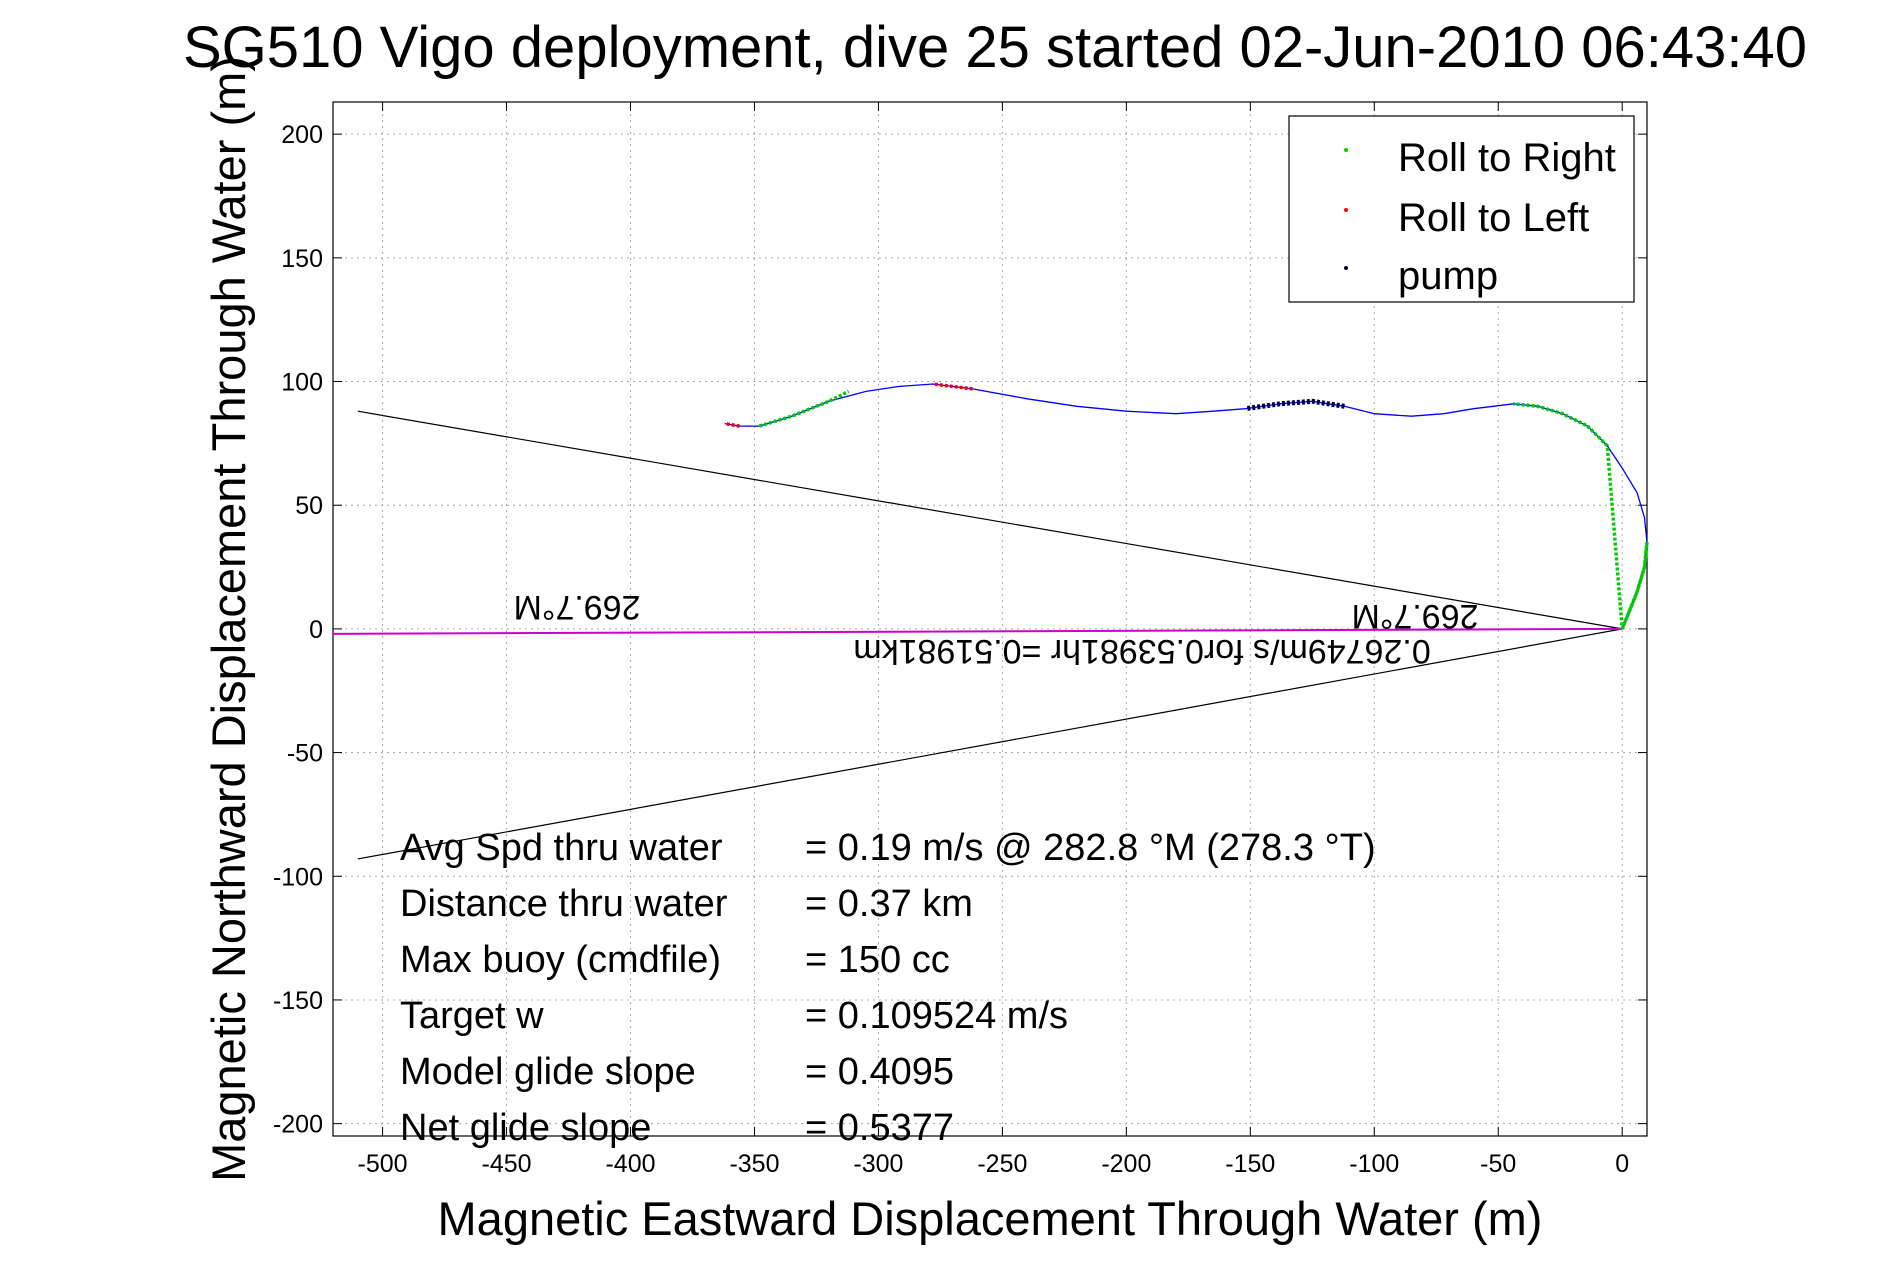 The height and width of the screenshot is (1262, 1891). What do you see at coordinates (1346, 150) in the screenshot?
I see `legend-marker-roll-right` at bounding box center [1346, 150].